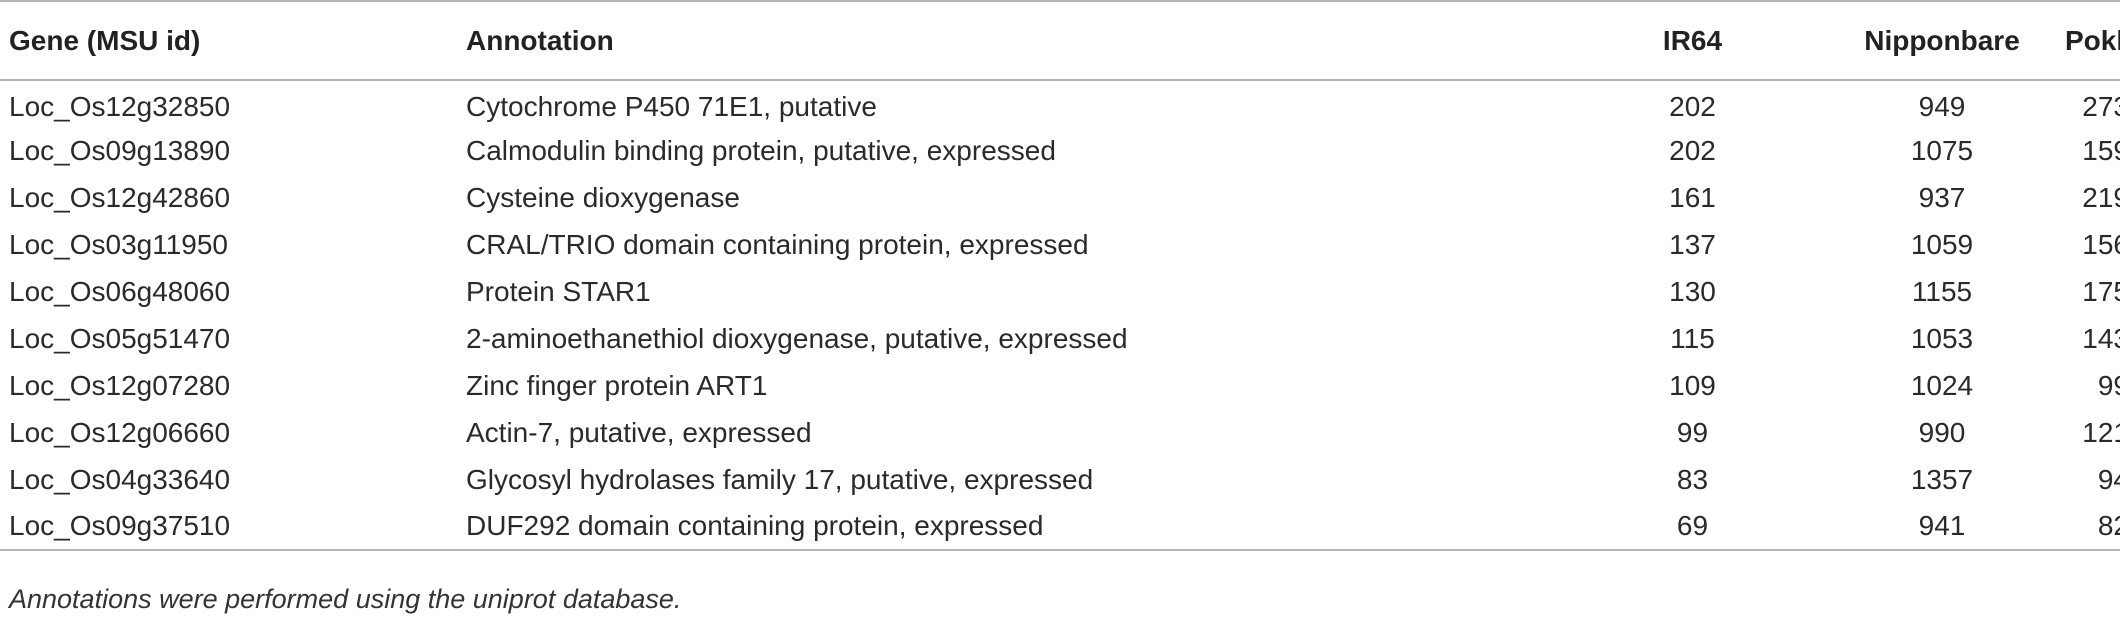  What do you see at coordinates (1942, 432) in the screenshot?
I see `cell-nipponbare: 990` at bounding box center [1942, 432].